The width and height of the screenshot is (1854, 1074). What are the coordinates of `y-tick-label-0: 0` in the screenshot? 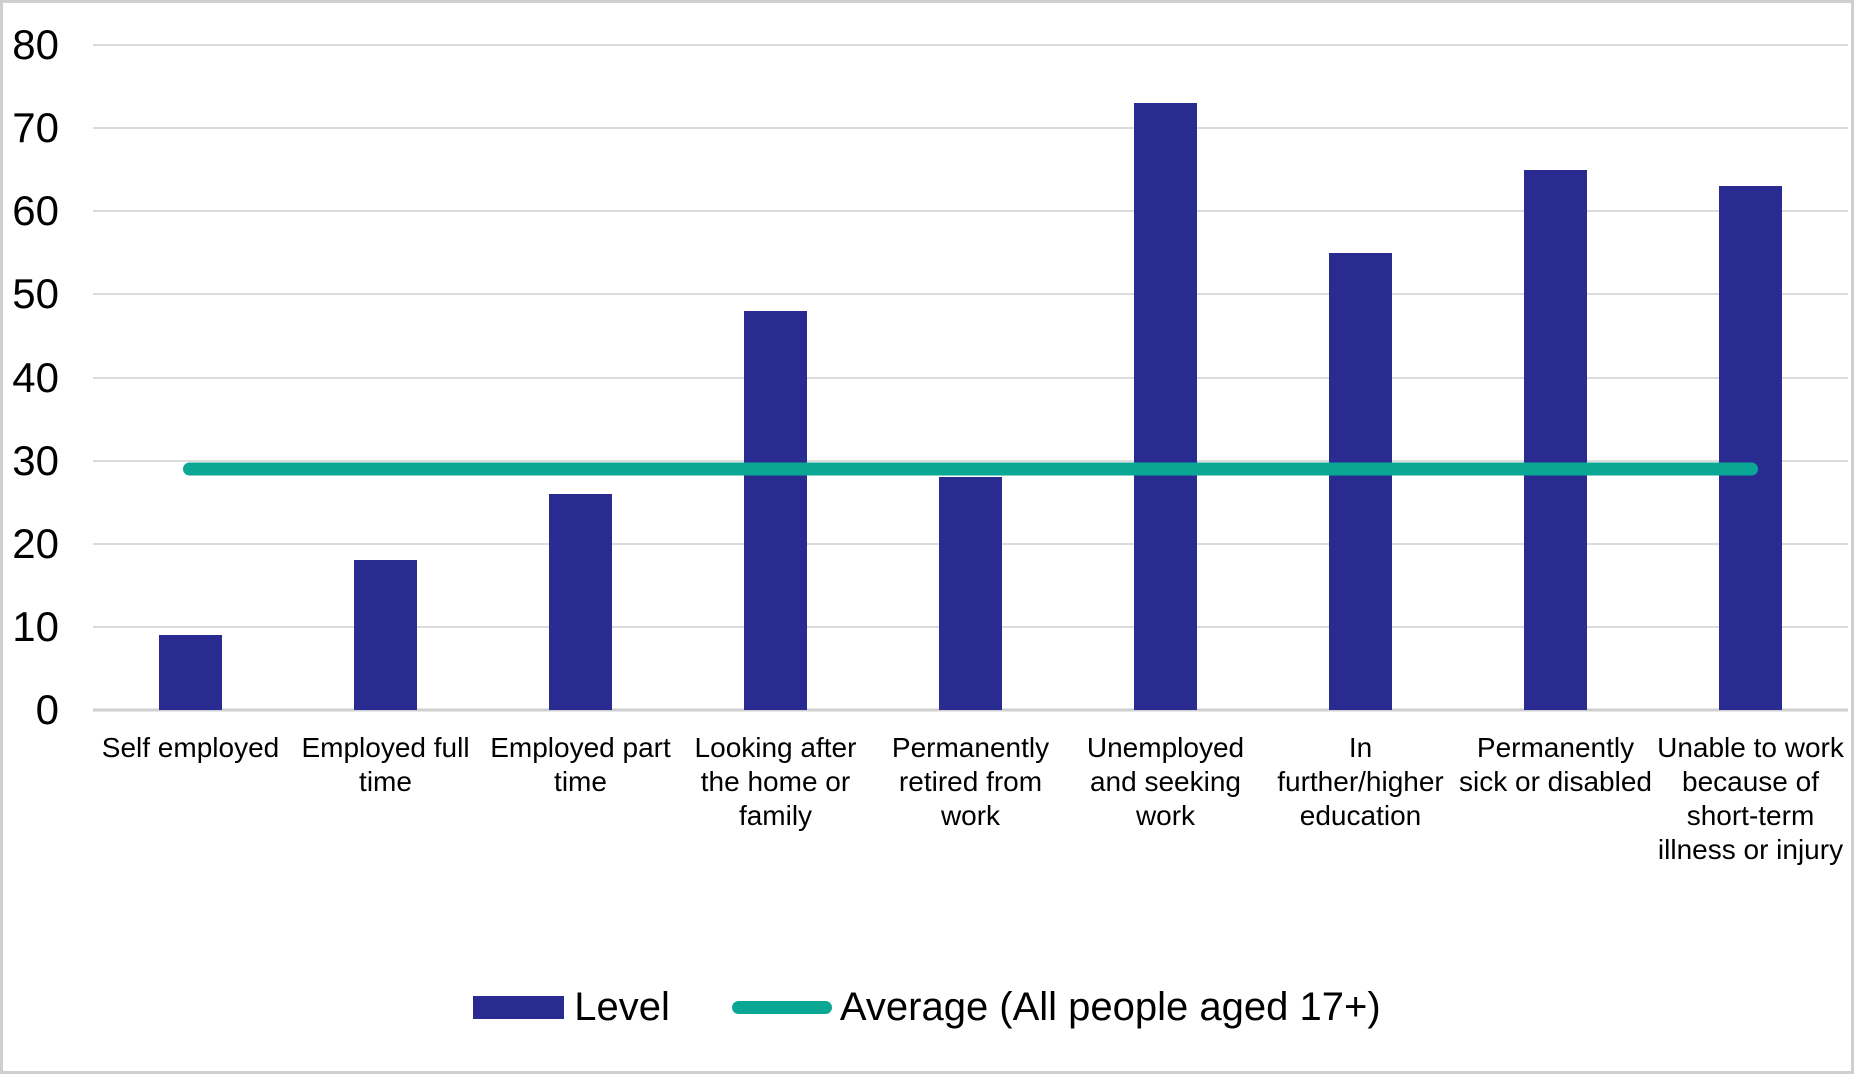 It's located at (47, 709).